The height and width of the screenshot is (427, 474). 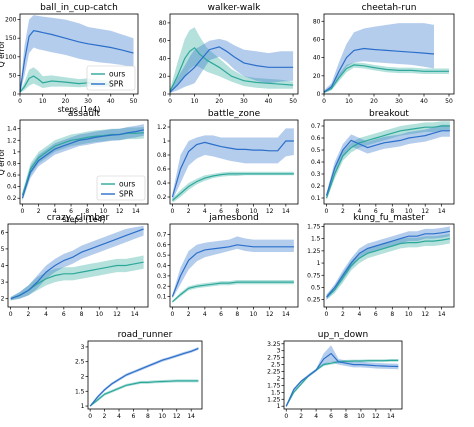 I want to click on y-tick-label: 0.6, so click(x=162, y=245).